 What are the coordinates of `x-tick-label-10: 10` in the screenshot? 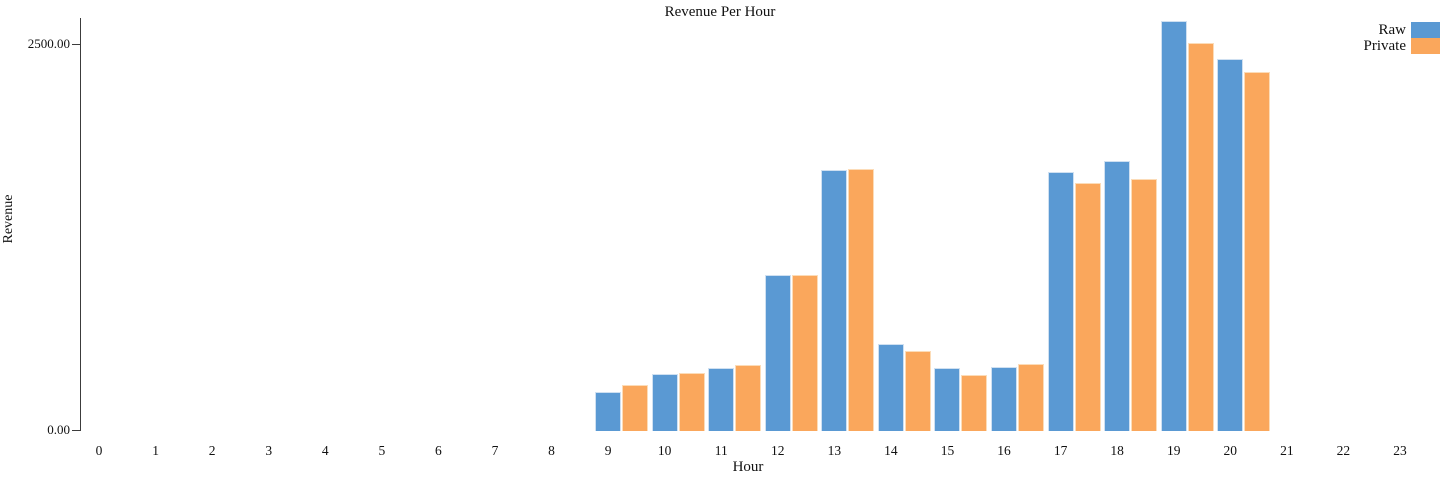 It's located at (664, 450).